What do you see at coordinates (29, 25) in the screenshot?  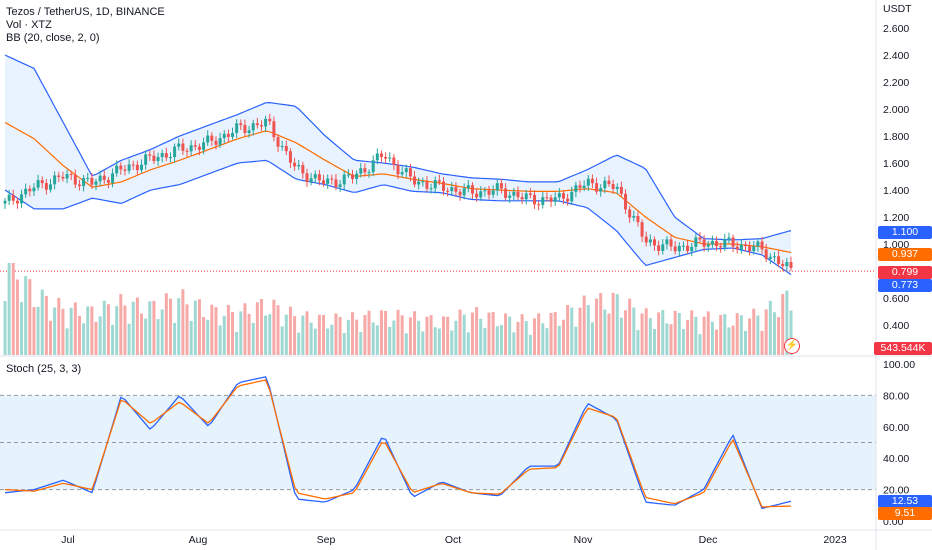 I see `volume-legend: Vol · XTZ` at bounding box center [29, 25].